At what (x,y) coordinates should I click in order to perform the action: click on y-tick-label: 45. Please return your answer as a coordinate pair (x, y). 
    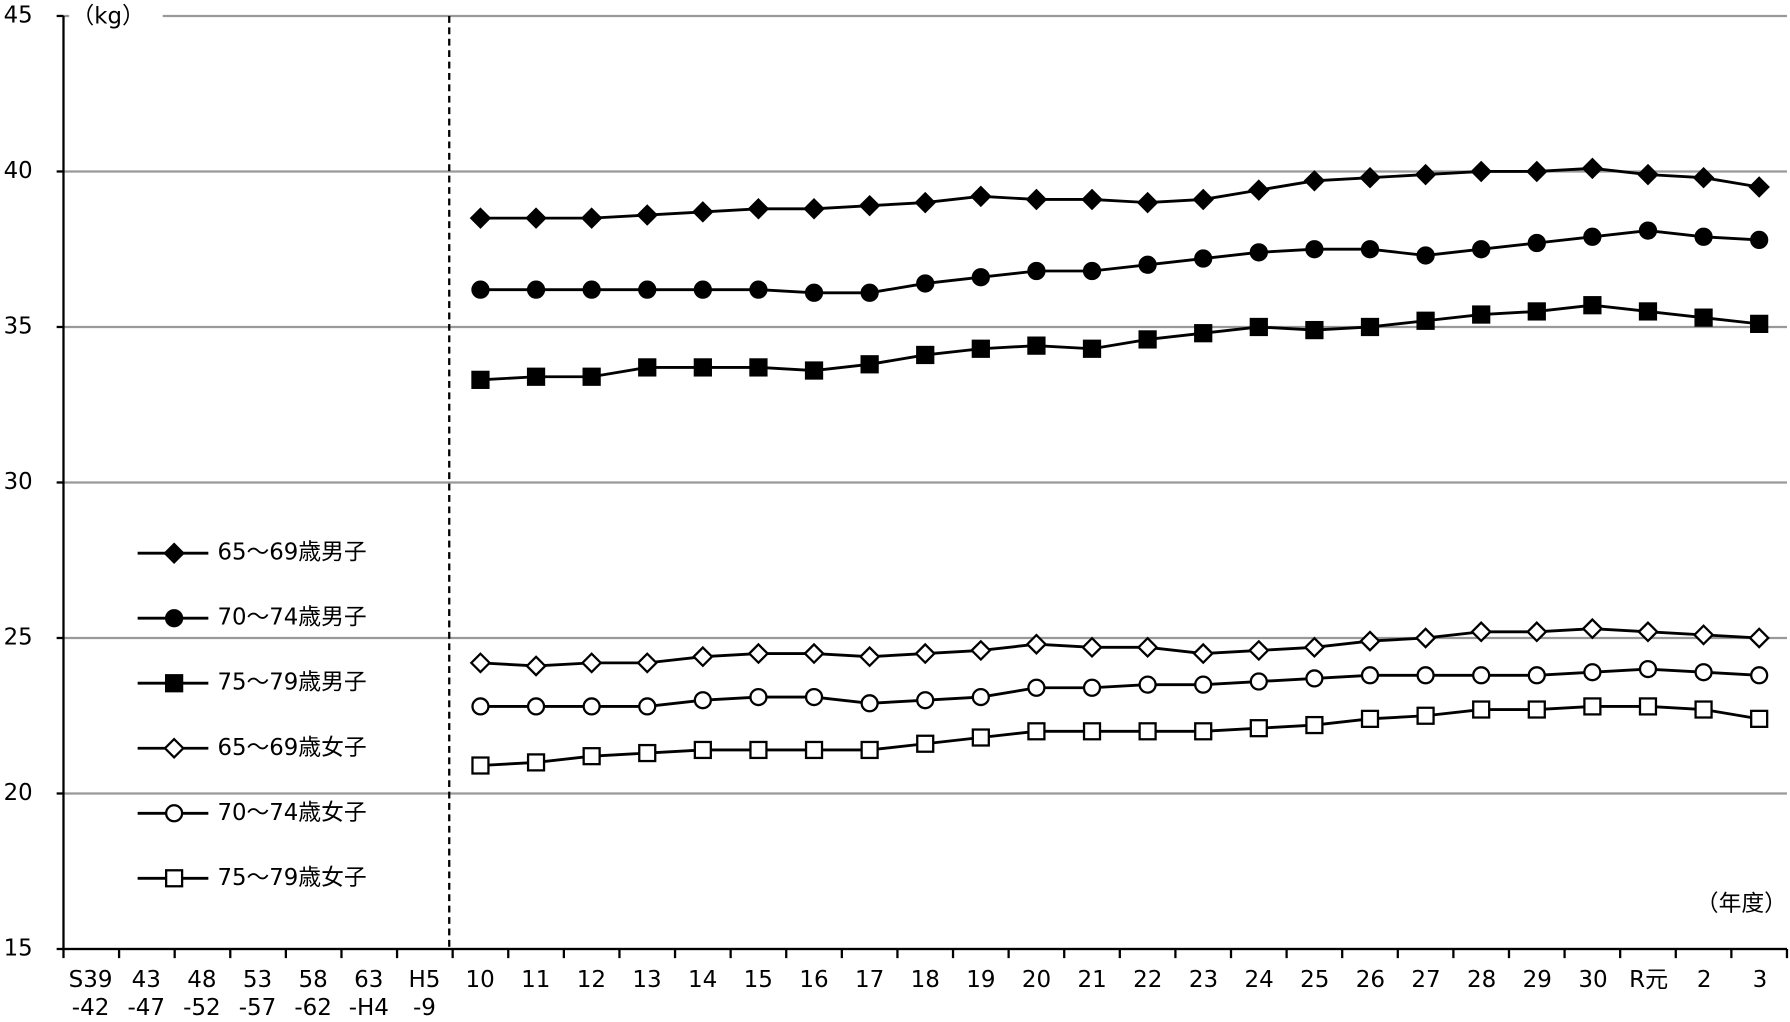
    Looking at the image, I should click on (18, 15).